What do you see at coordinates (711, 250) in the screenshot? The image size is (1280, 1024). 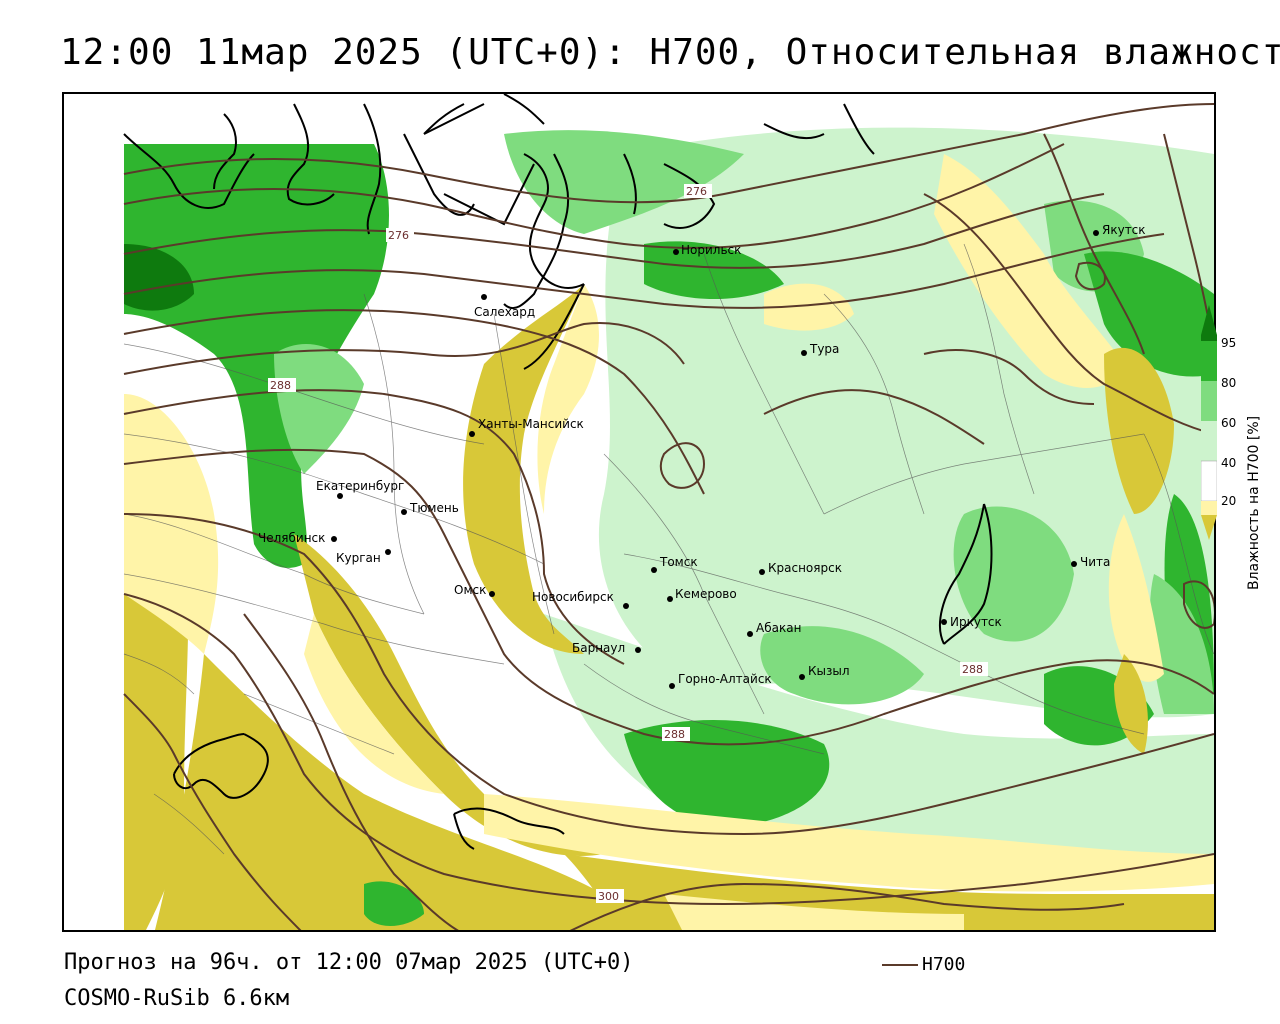 I see `city-norilsk: Норильск` at bounding box center [711, 250].